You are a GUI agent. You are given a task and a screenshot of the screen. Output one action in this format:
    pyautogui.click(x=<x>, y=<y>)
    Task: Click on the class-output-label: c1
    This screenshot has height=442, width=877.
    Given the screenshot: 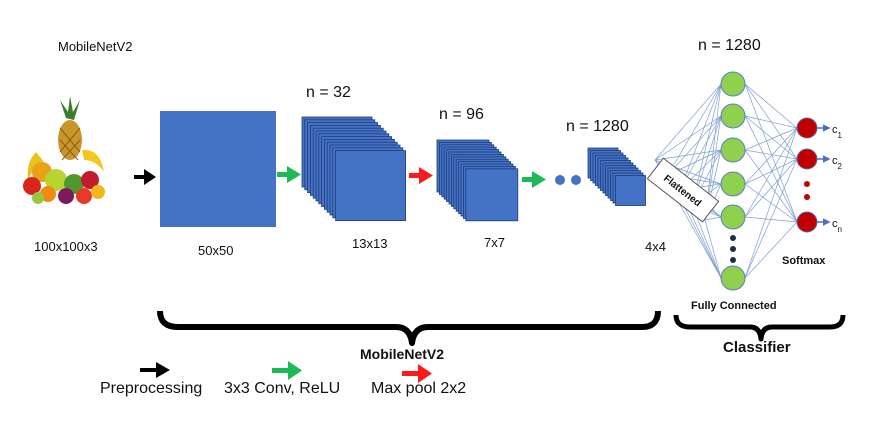 What is the action you would take?
    pyautogui.click(x=837, y=132)
    